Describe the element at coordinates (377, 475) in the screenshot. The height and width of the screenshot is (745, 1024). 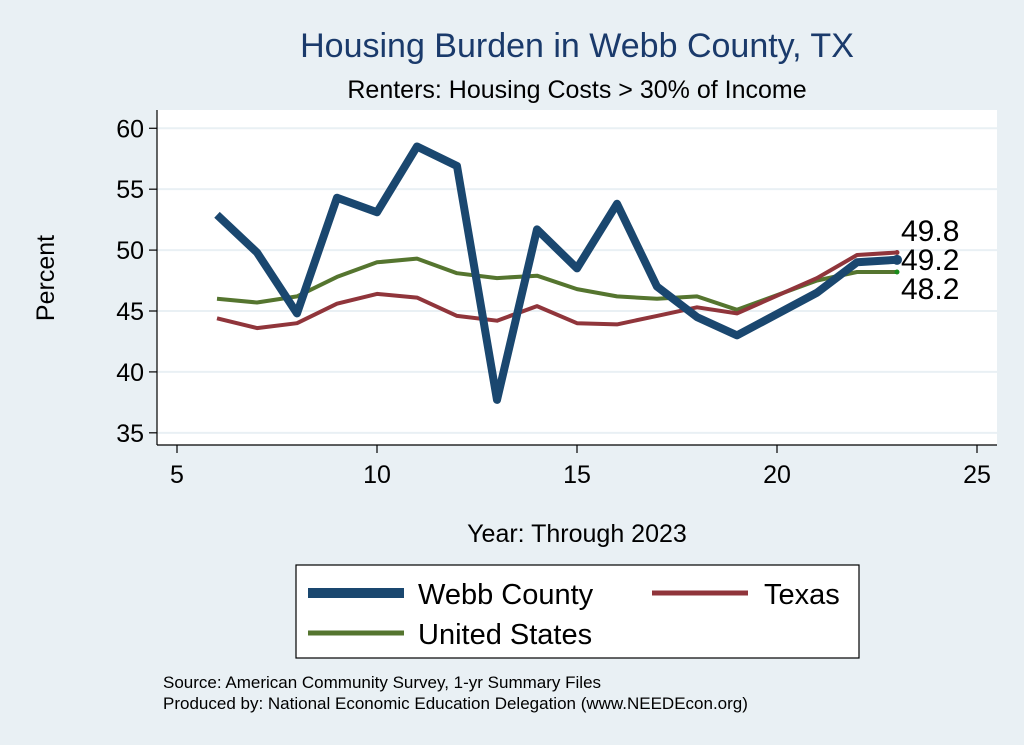
I see `x-tick-label-10: 10` at that location.